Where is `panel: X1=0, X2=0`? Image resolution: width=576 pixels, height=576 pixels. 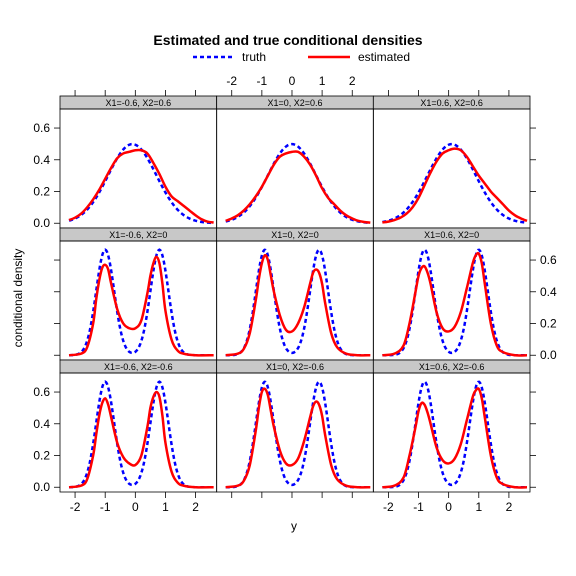 panel: X1=0, X2=0 is located at coordinates (295, 294).